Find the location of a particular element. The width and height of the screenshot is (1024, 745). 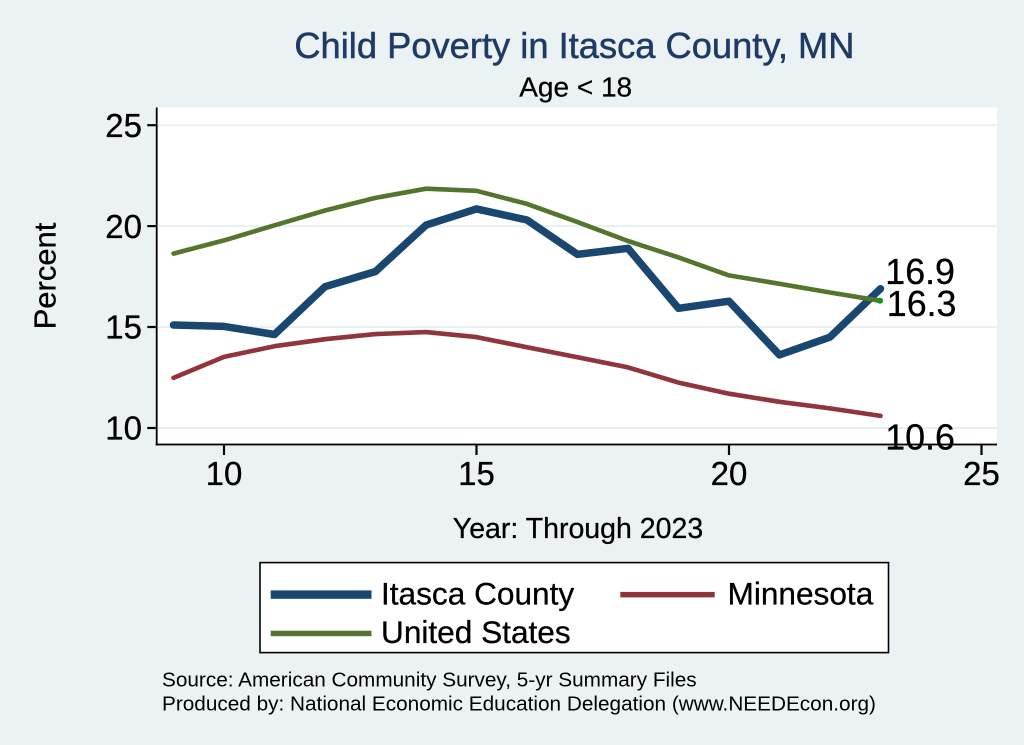

svg-text: Percent is located at coordinates (45, 275).